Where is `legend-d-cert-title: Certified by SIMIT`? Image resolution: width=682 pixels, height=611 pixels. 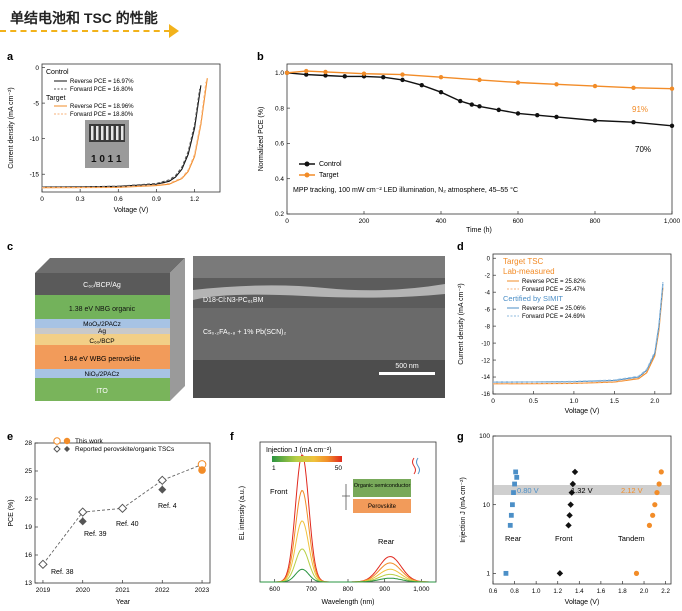 legend-d-cert-title: Certified by SIMIT is located at coordinates (533, 298).